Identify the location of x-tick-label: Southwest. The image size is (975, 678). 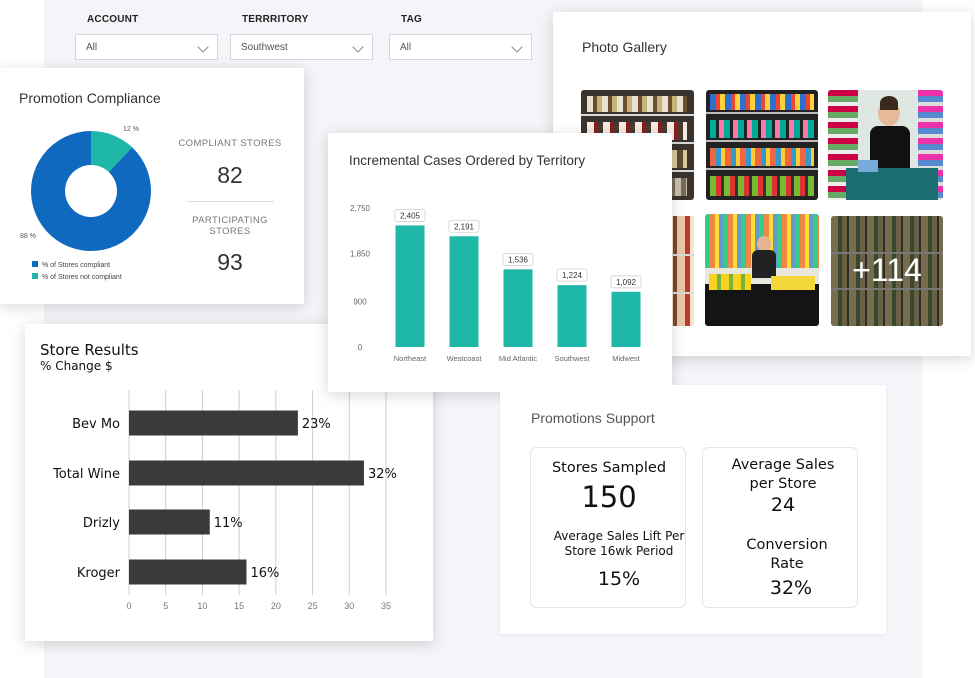
(572, 358).